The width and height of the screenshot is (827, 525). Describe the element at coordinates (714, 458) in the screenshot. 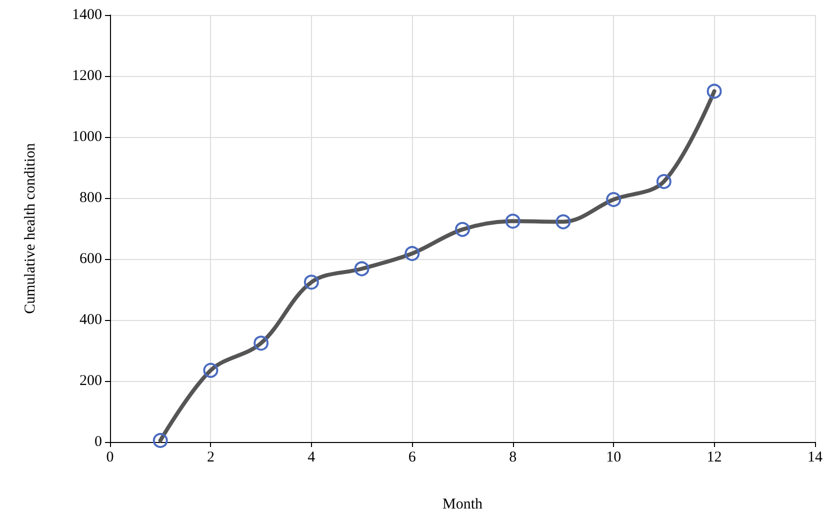

I see `x-tick-label: 12` at that location.